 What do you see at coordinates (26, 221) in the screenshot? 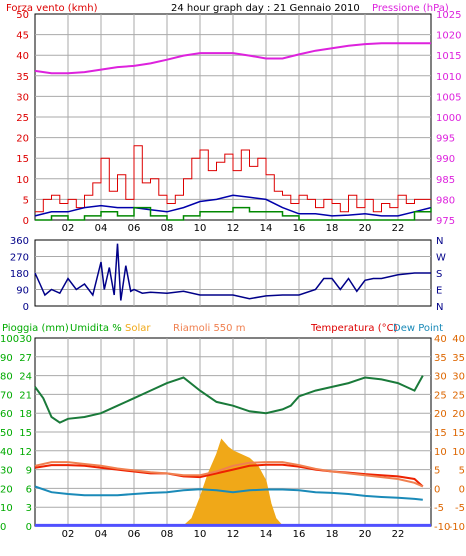
I see `wind-speed-tick-label: 0` at bounding box center [26, 221].